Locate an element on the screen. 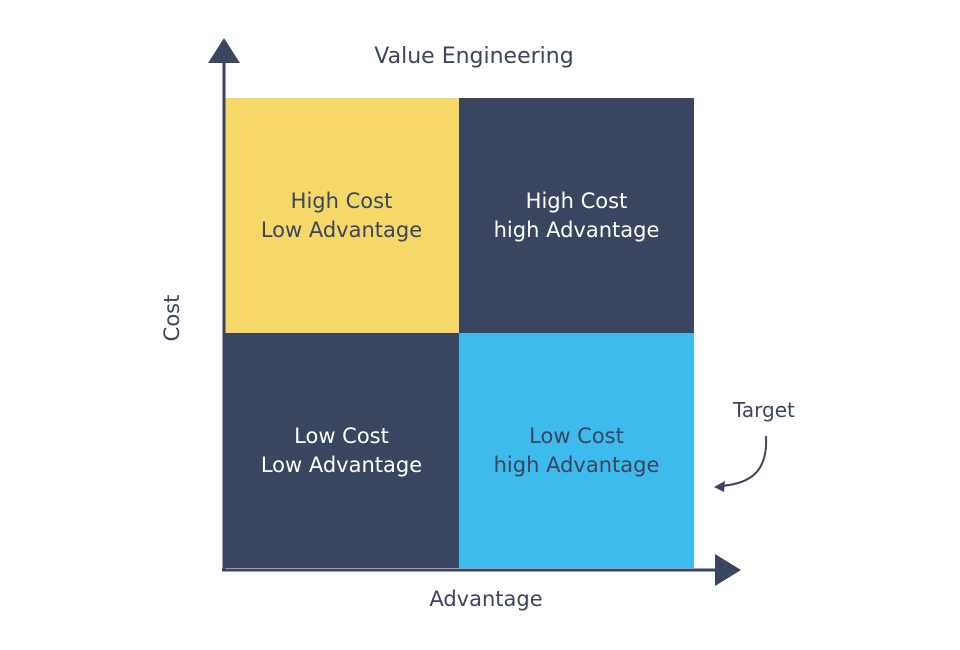 This screenshot has width=960, height=650. y-axis-arrow-icon is located at coordinates (224, 50).